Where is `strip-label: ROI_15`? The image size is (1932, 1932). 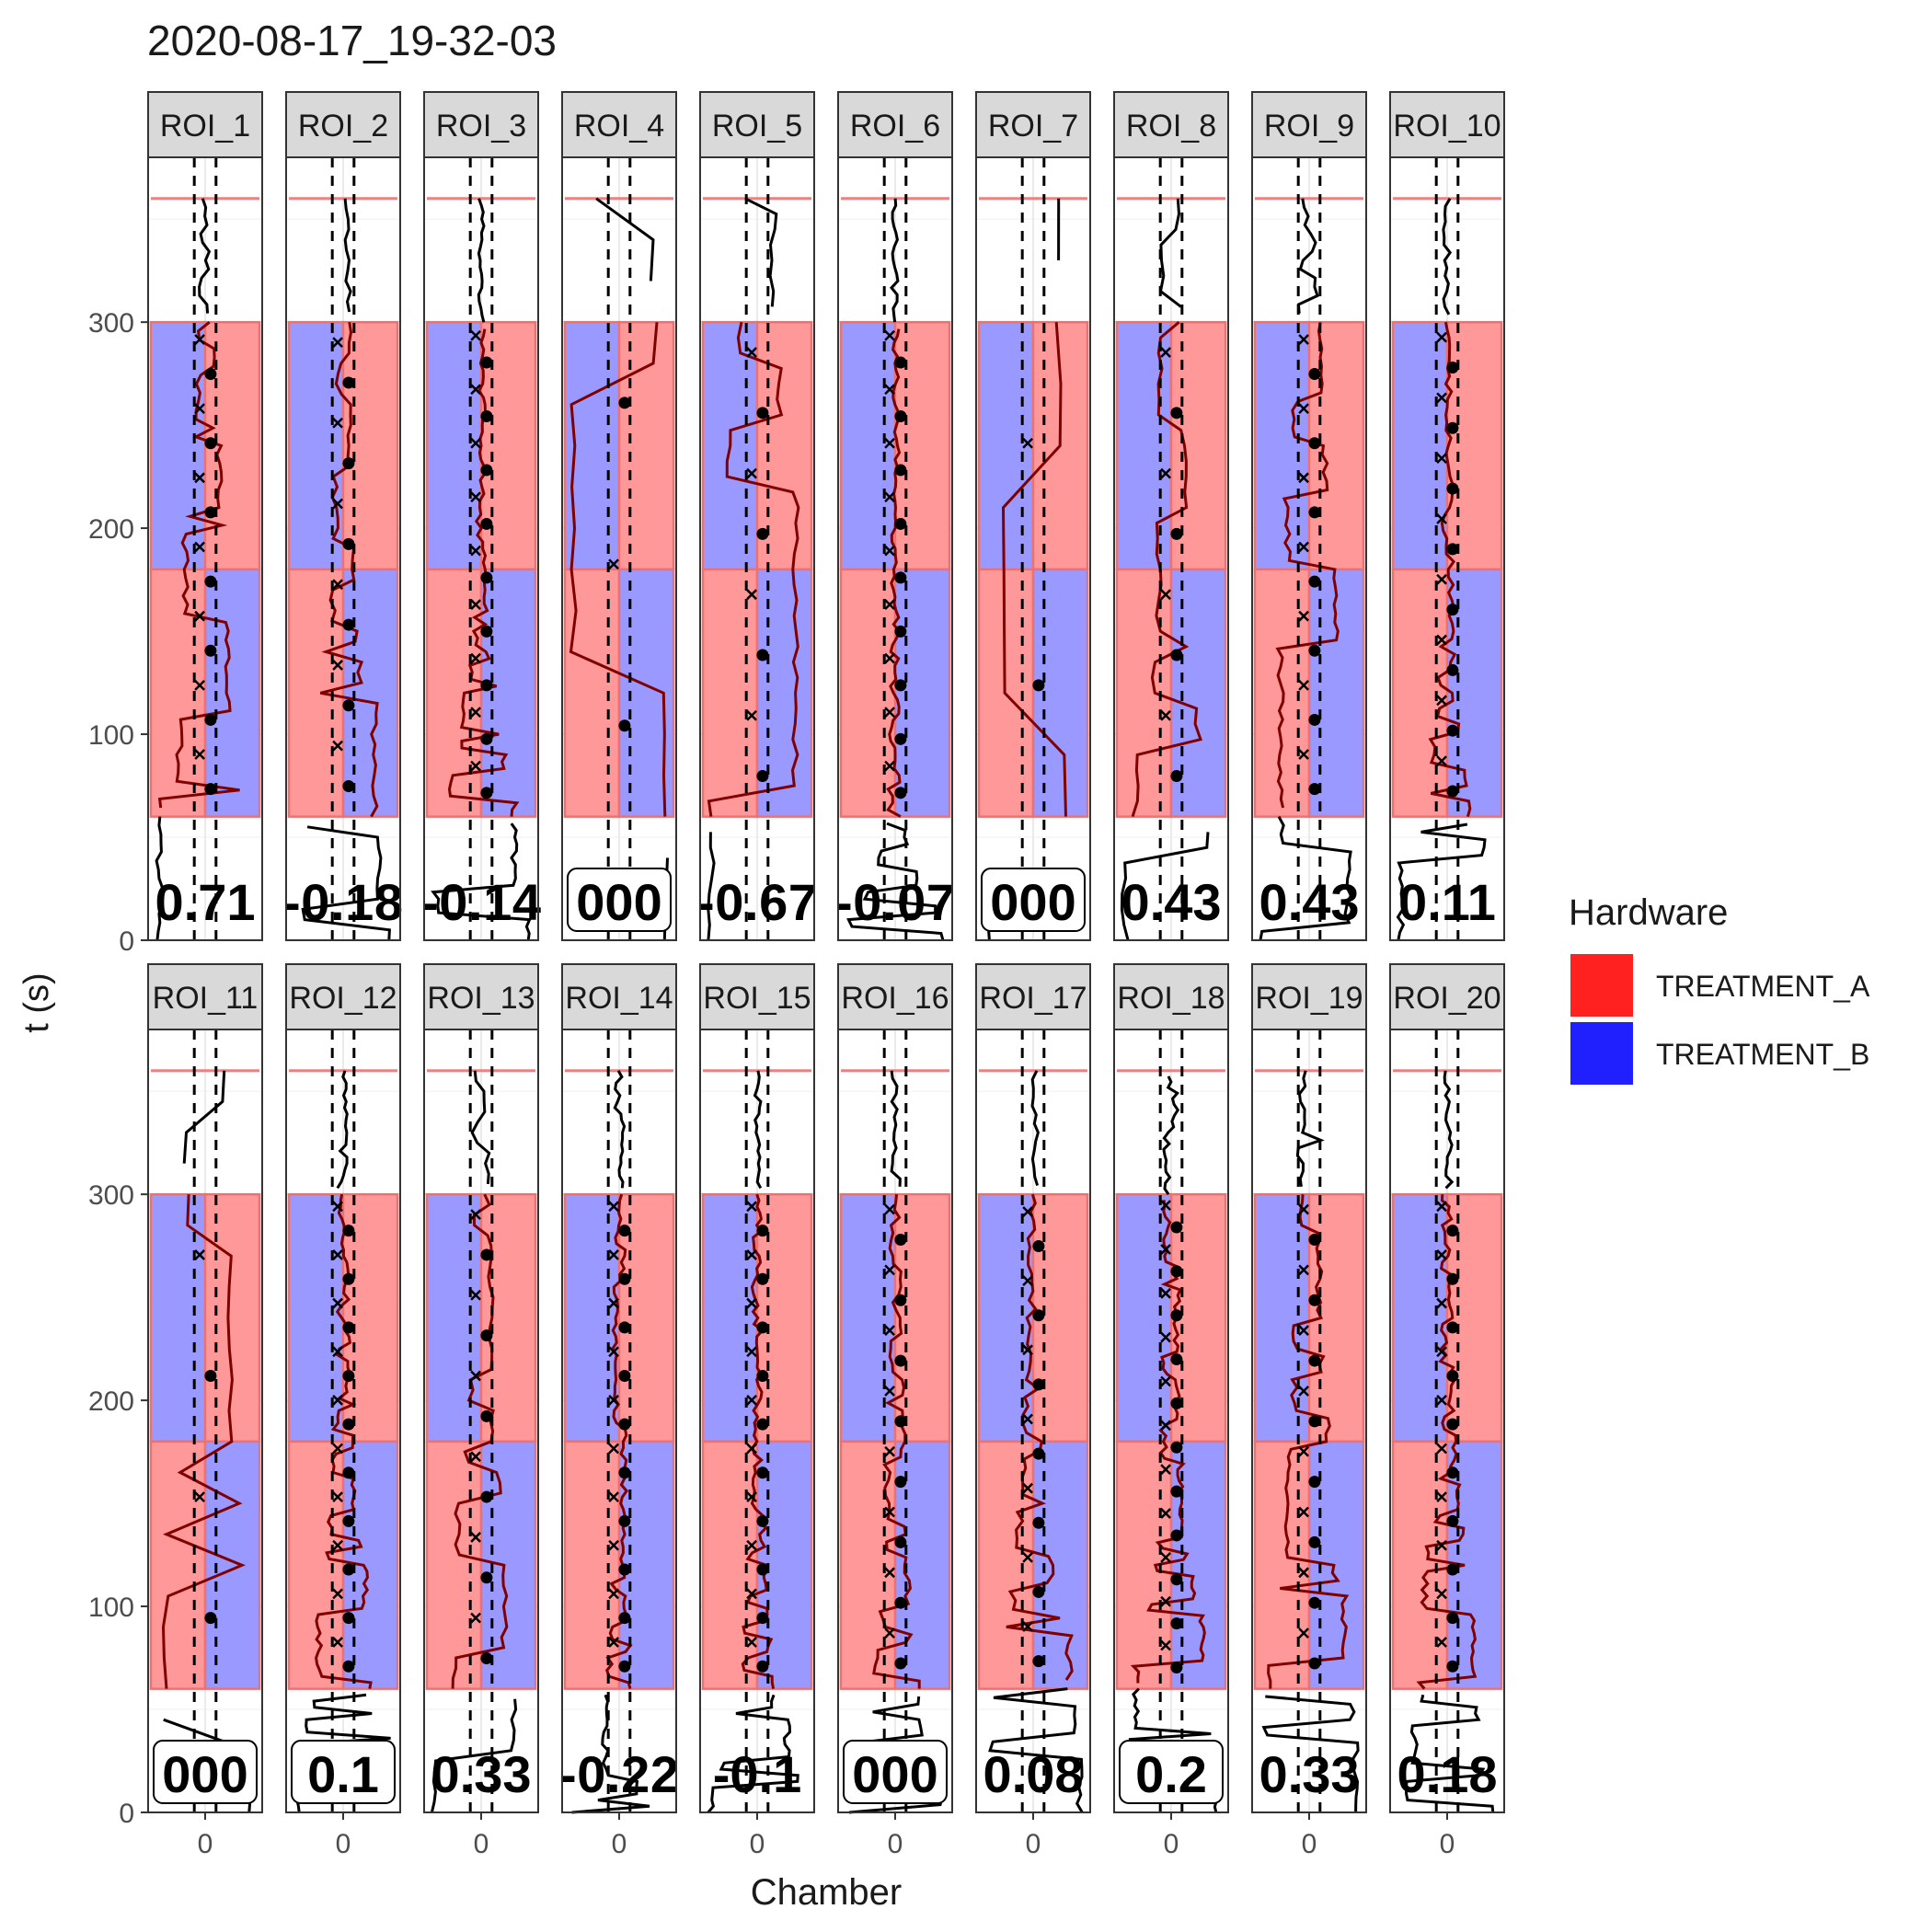 strip-label: ROI_15 is located at coordinates (757, 998).